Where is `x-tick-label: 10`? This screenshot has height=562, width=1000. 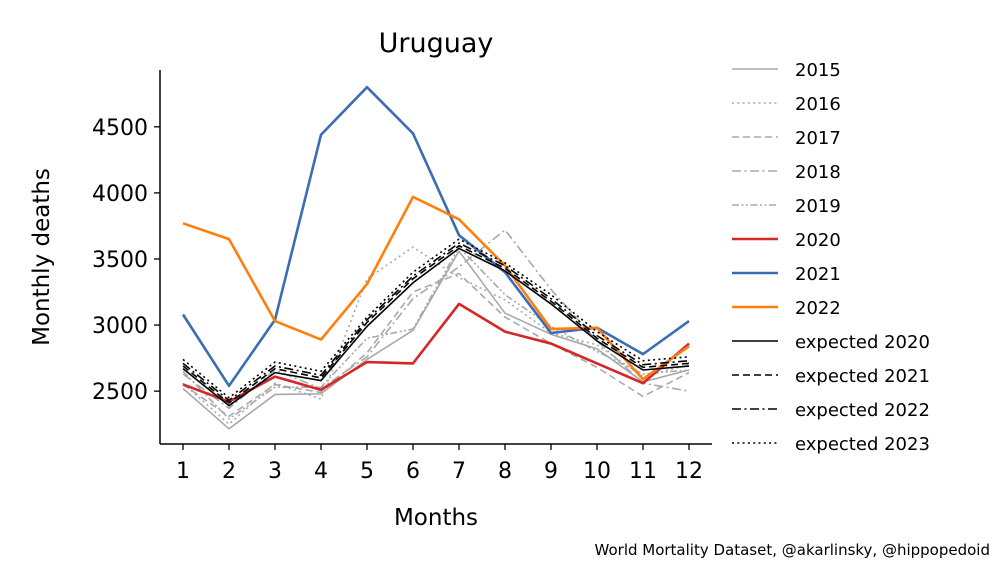
x-tick-label: 10 is located at coordinates (597, 471).